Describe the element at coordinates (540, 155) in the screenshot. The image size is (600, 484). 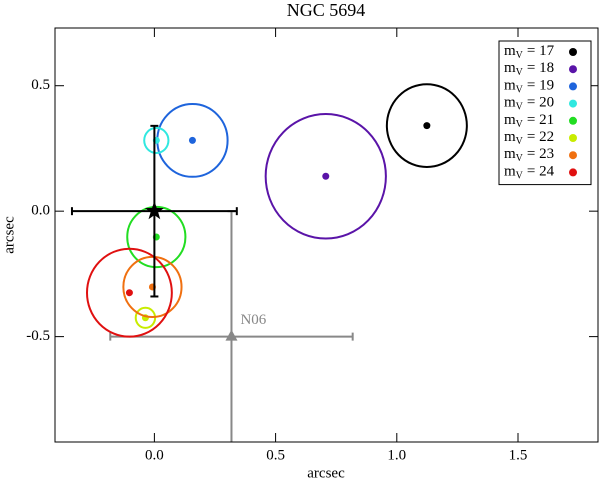
I see `legend-name: = 23` at that location.